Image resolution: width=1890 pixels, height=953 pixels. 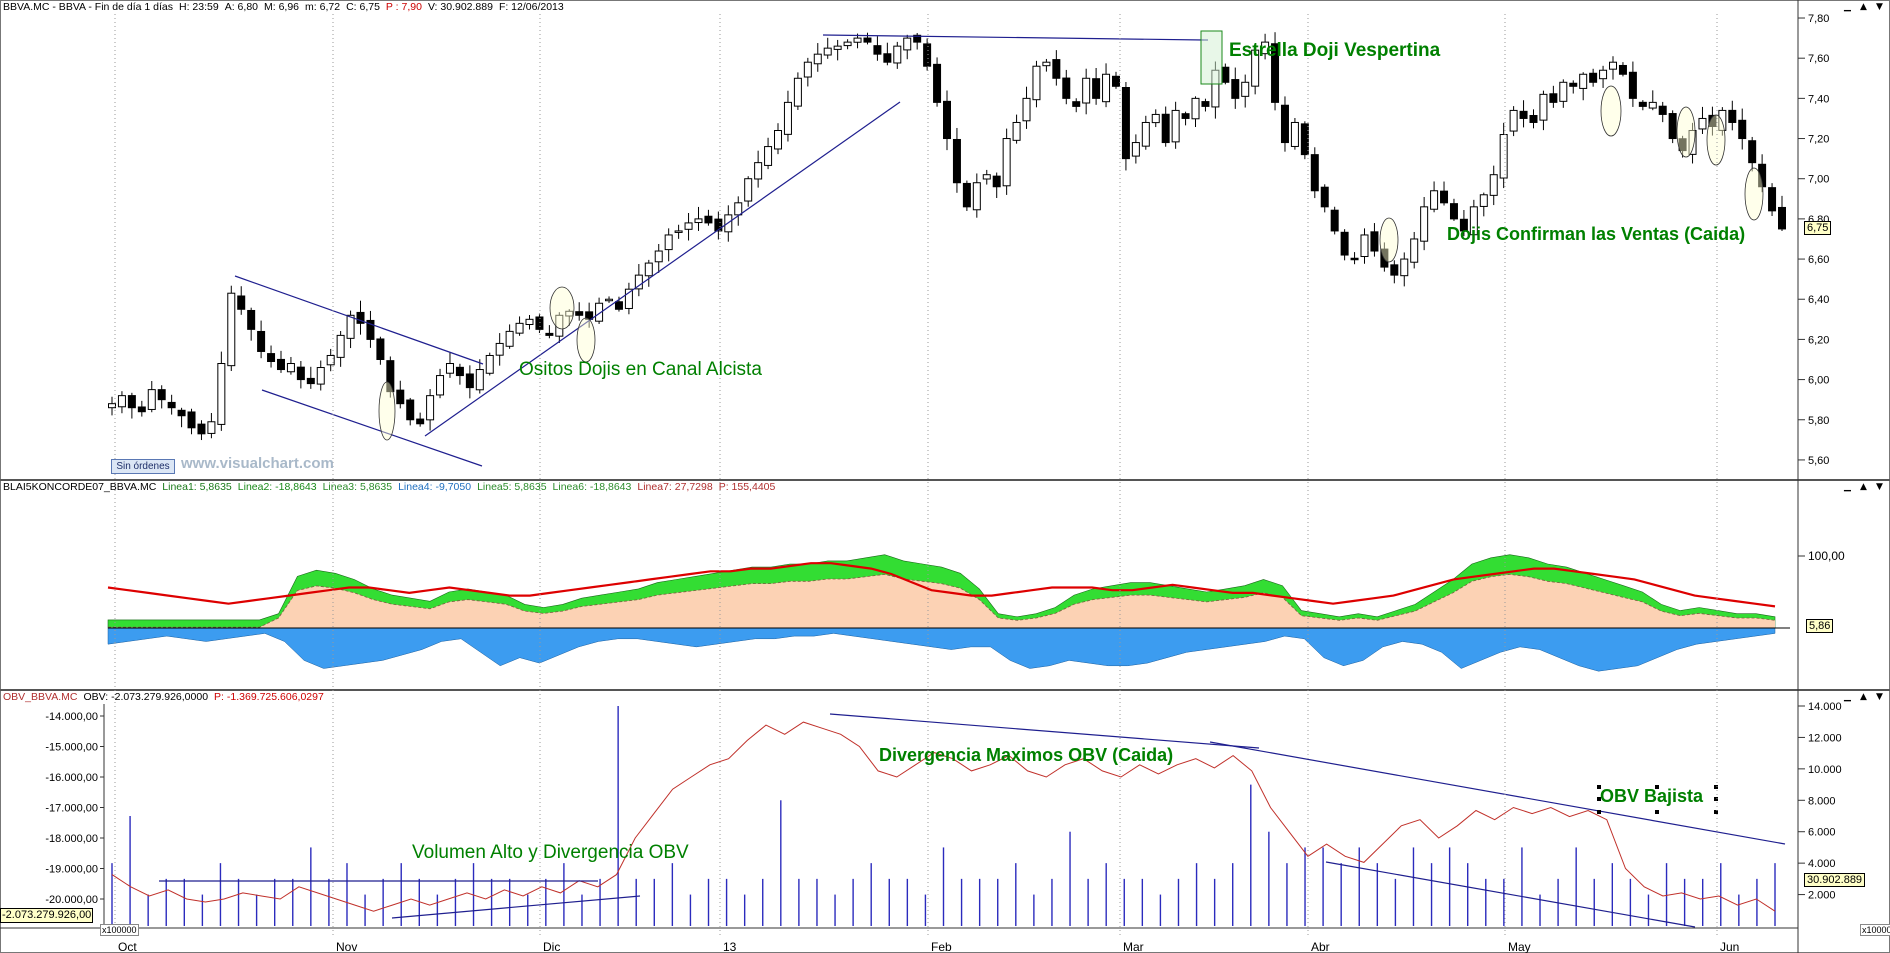 I want to click on linea4-readout: Linea4: -9,7050, so click(x=435, y=487).